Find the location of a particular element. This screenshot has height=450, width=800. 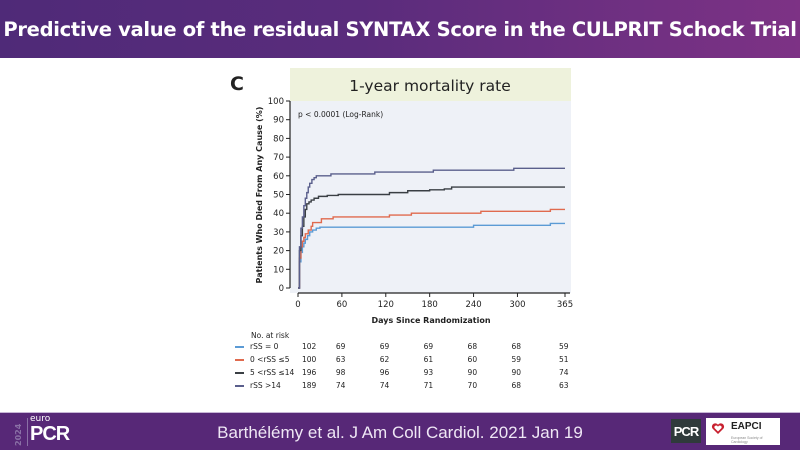

p-value-annotation: p < 0.0001 (Log-Rank) is located at coordinates (340, 114).